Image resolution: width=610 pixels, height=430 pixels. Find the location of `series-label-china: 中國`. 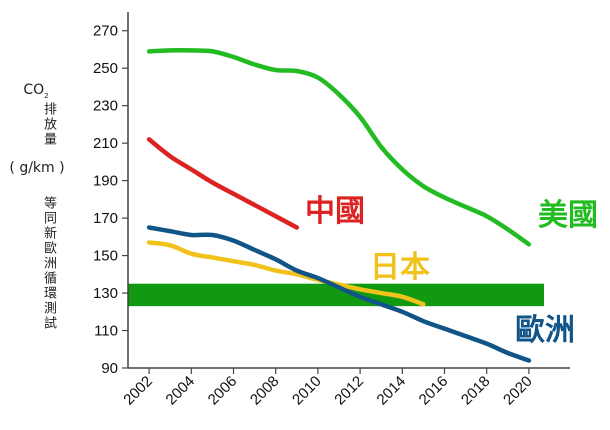

series-label-china: 中國 is located at coordinates (335, 211).